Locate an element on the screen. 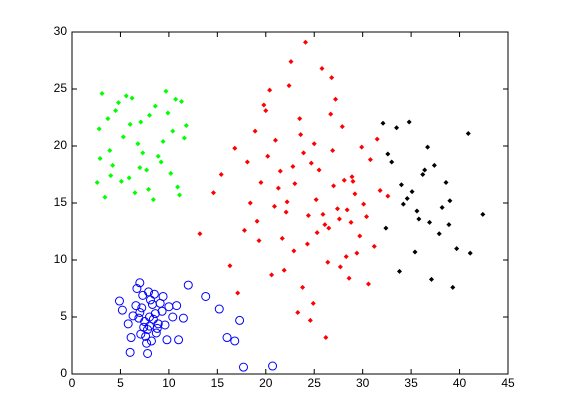 This screenshot has width=561, height=420. x-tick-label: 15 is located at coordinates (218, 383).